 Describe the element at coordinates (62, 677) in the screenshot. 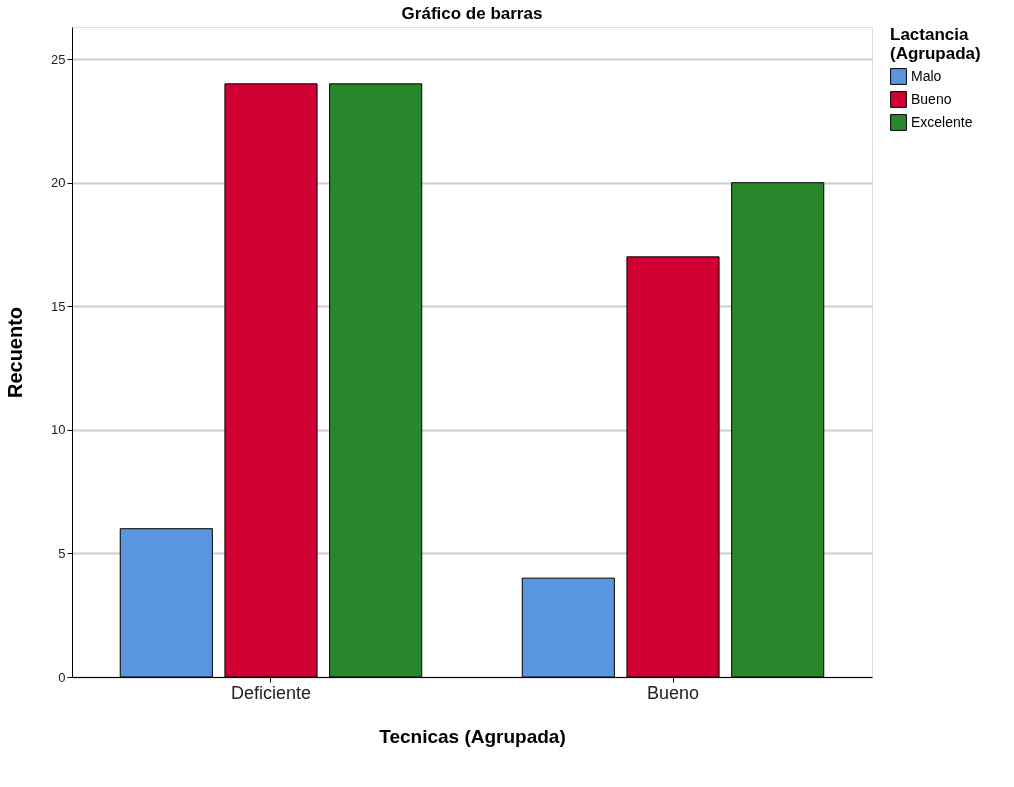

I see `y-tick-label: 0` at that location.